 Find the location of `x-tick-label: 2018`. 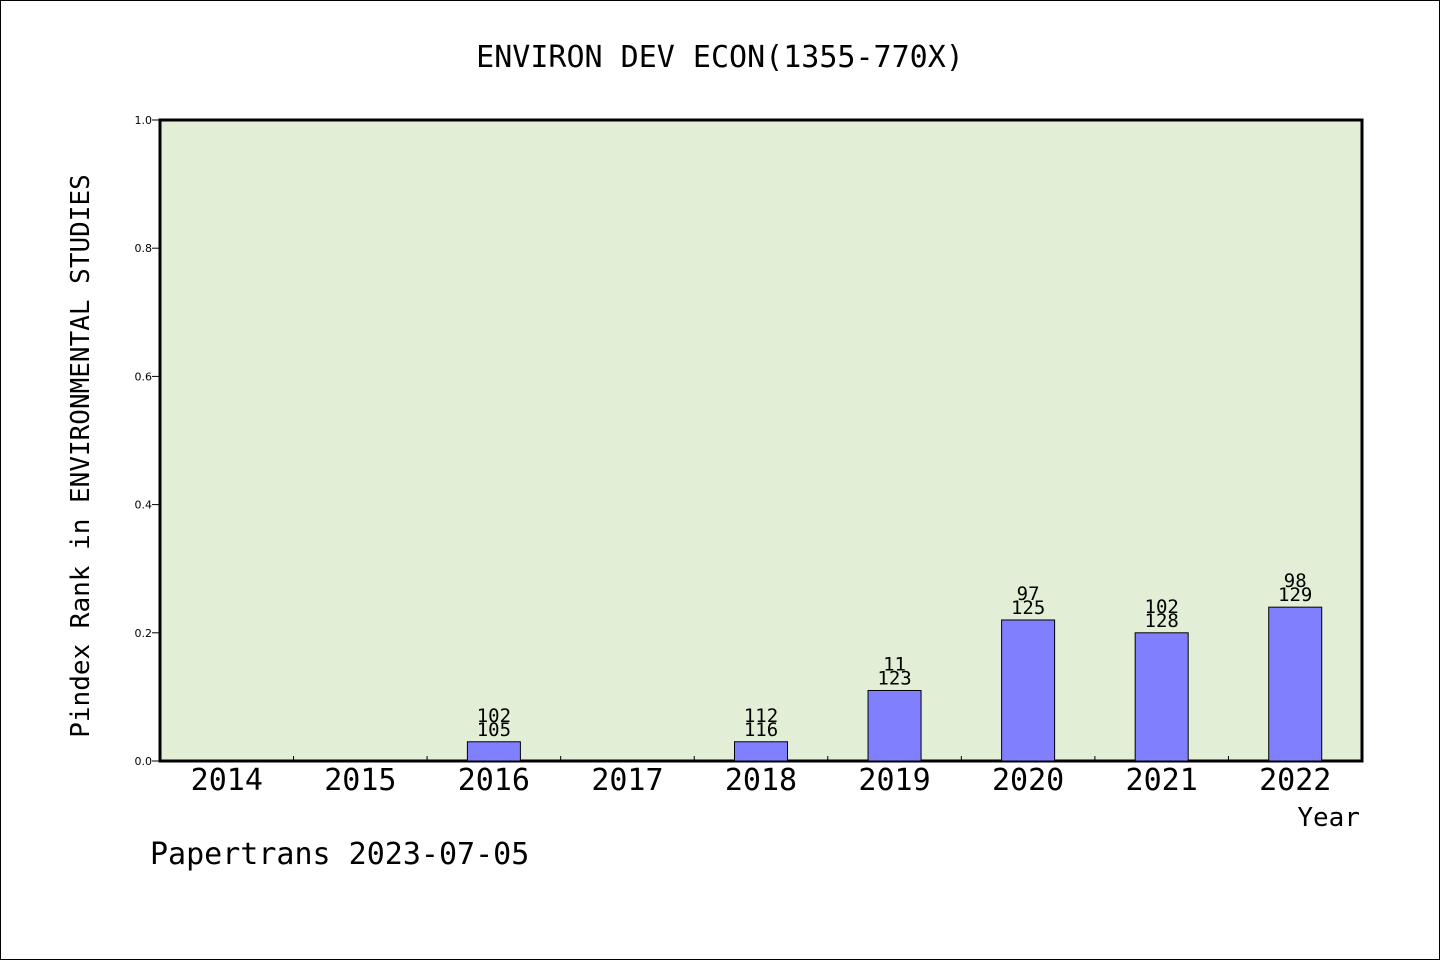

x-tick-label: 2018 is located at coordinates (761, 780).